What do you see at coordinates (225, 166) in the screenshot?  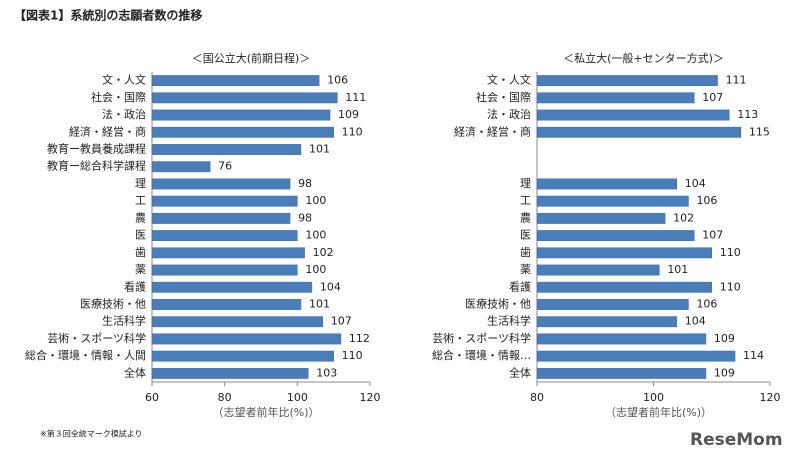 I see `data-label: 76` at bounding box center [225, 166].